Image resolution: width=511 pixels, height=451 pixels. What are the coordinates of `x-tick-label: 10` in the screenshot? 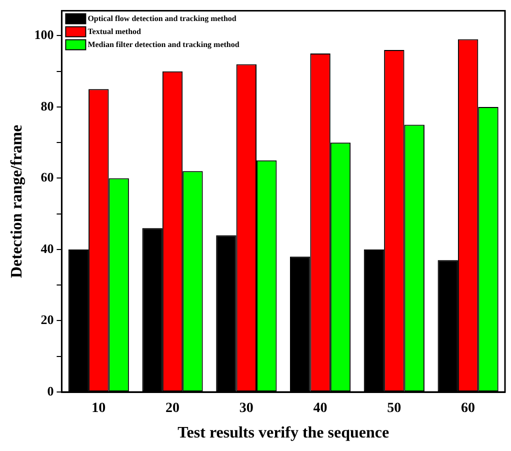 It's located at (99, 408).